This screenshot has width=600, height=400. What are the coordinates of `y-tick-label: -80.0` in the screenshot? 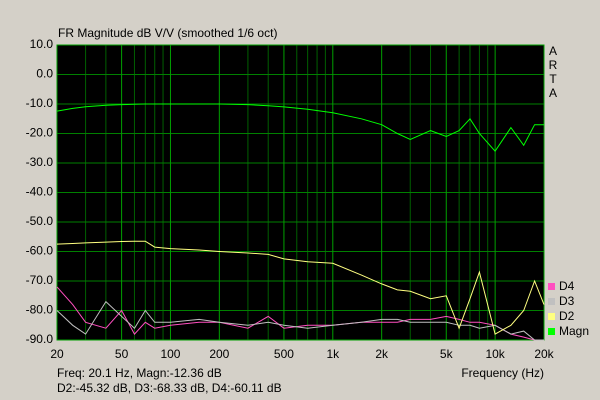 It's located at (40, 310).